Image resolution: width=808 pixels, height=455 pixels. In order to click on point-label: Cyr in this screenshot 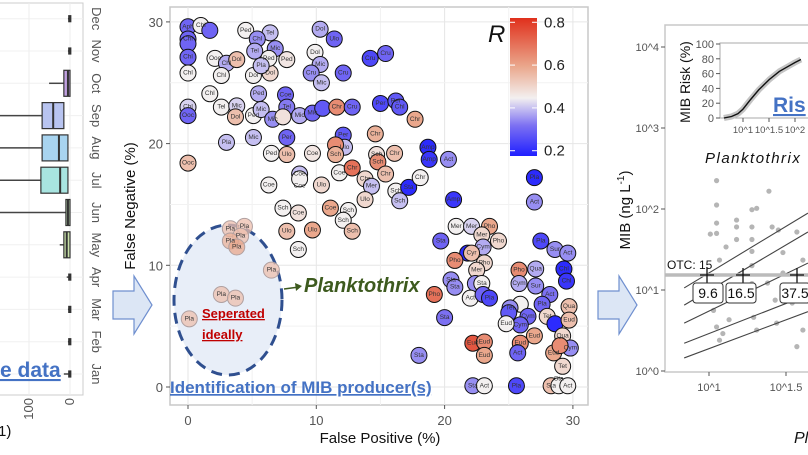, I will do `click(471, 253)`.